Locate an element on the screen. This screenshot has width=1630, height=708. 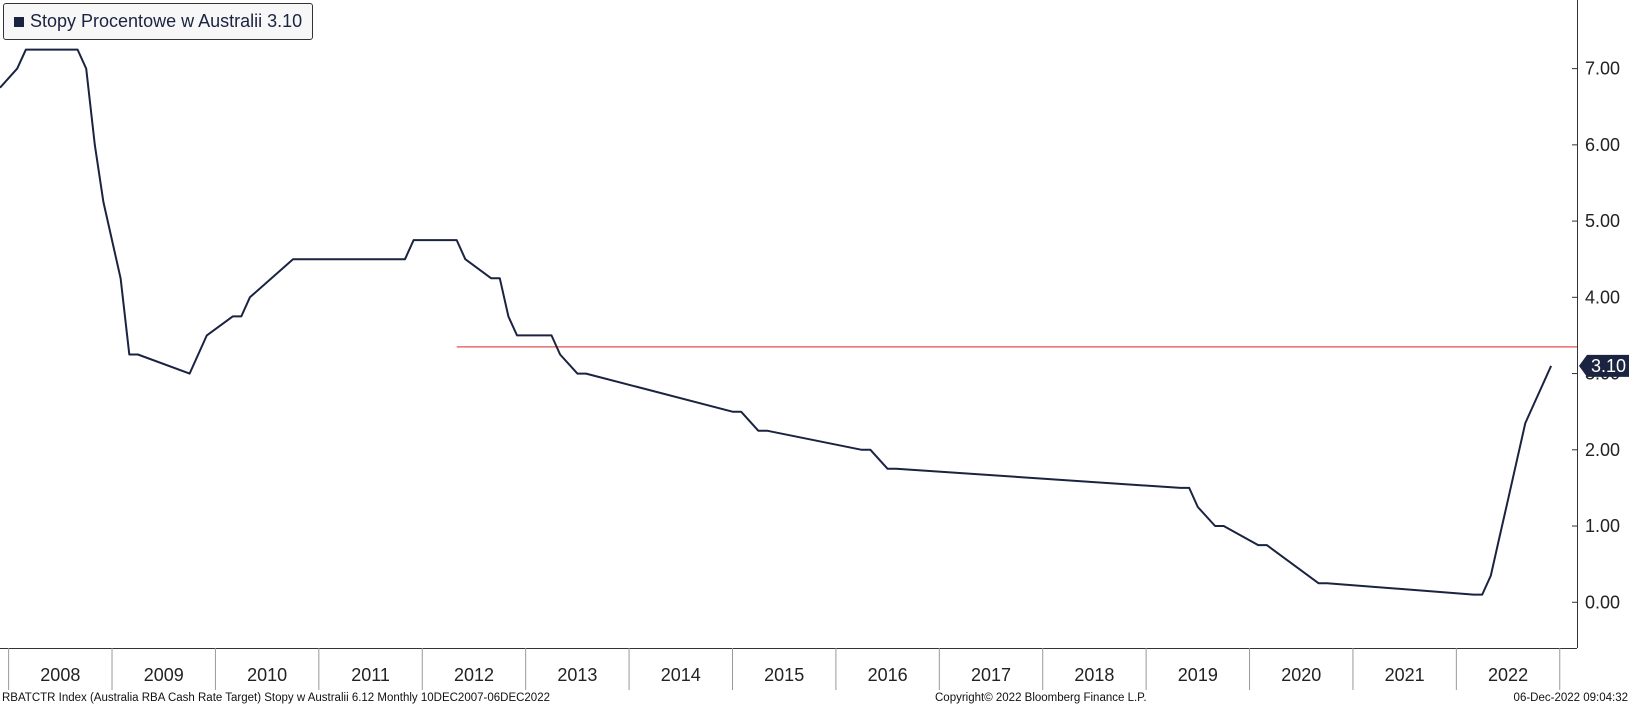
x-tick-label: 2009 is located at coordinates (164, 675).